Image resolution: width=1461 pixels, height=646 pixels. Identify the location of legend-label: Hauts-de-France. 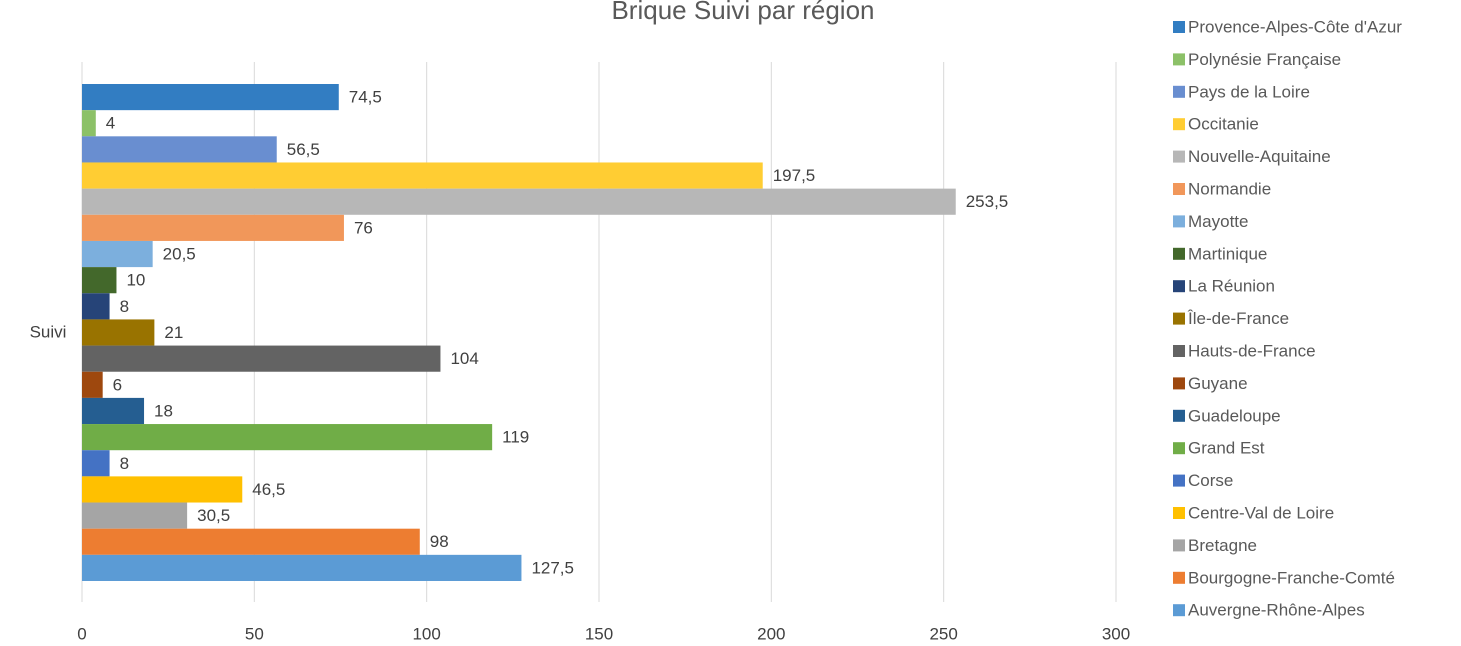
(1252, 350).